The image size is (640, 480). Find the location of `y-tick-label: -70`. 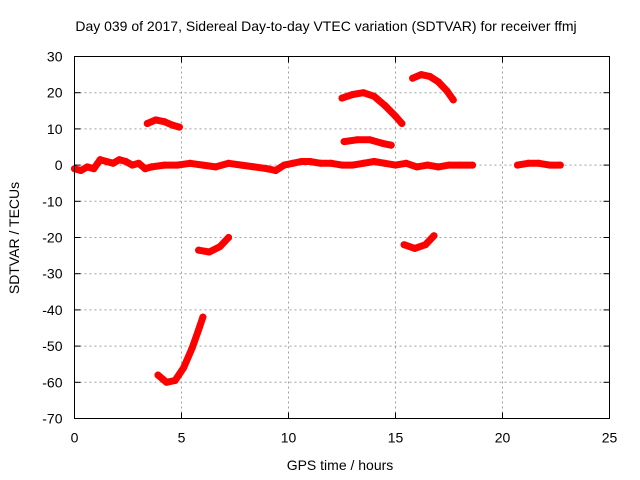

y-tick-label: -70 is located at coordinates (52, 419).